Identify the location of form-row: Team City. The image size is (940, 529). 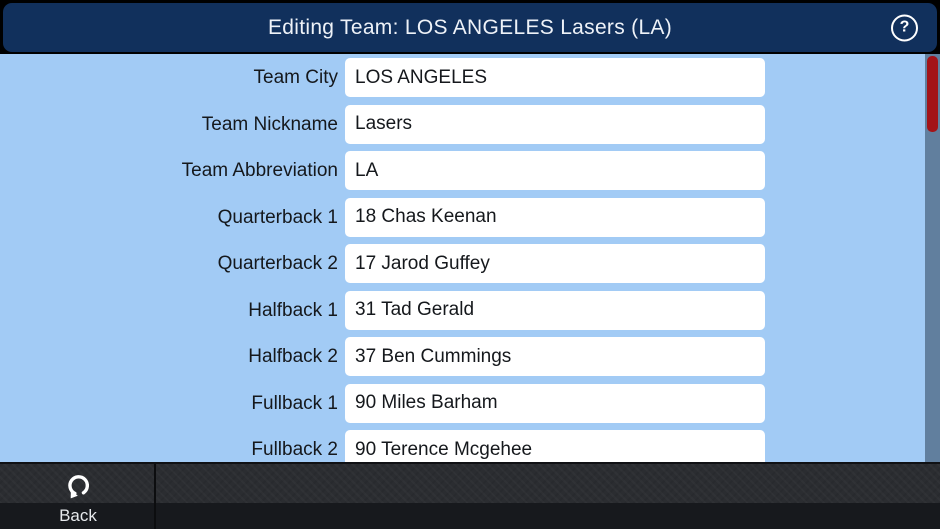
(470, 77).